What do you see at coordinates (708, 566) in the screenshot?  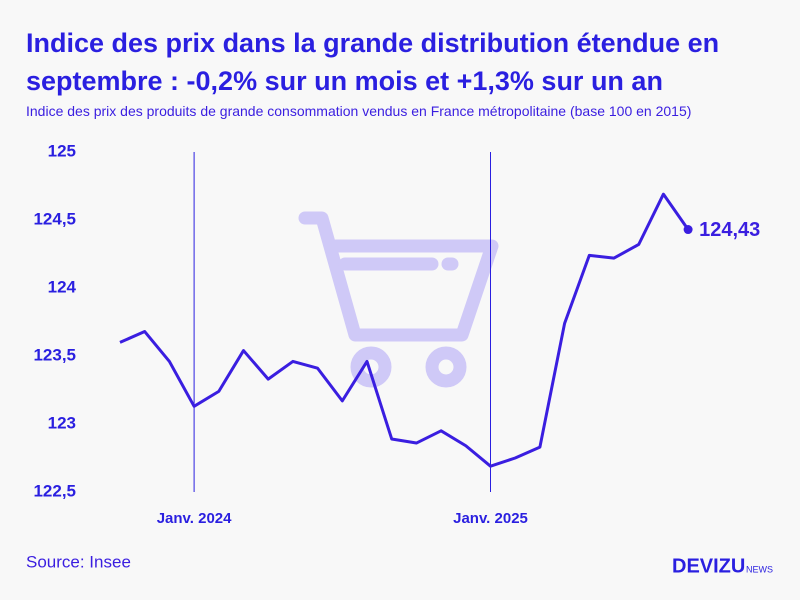 I see `brand-name: DEVIZU` at bounding box center [708, 566].